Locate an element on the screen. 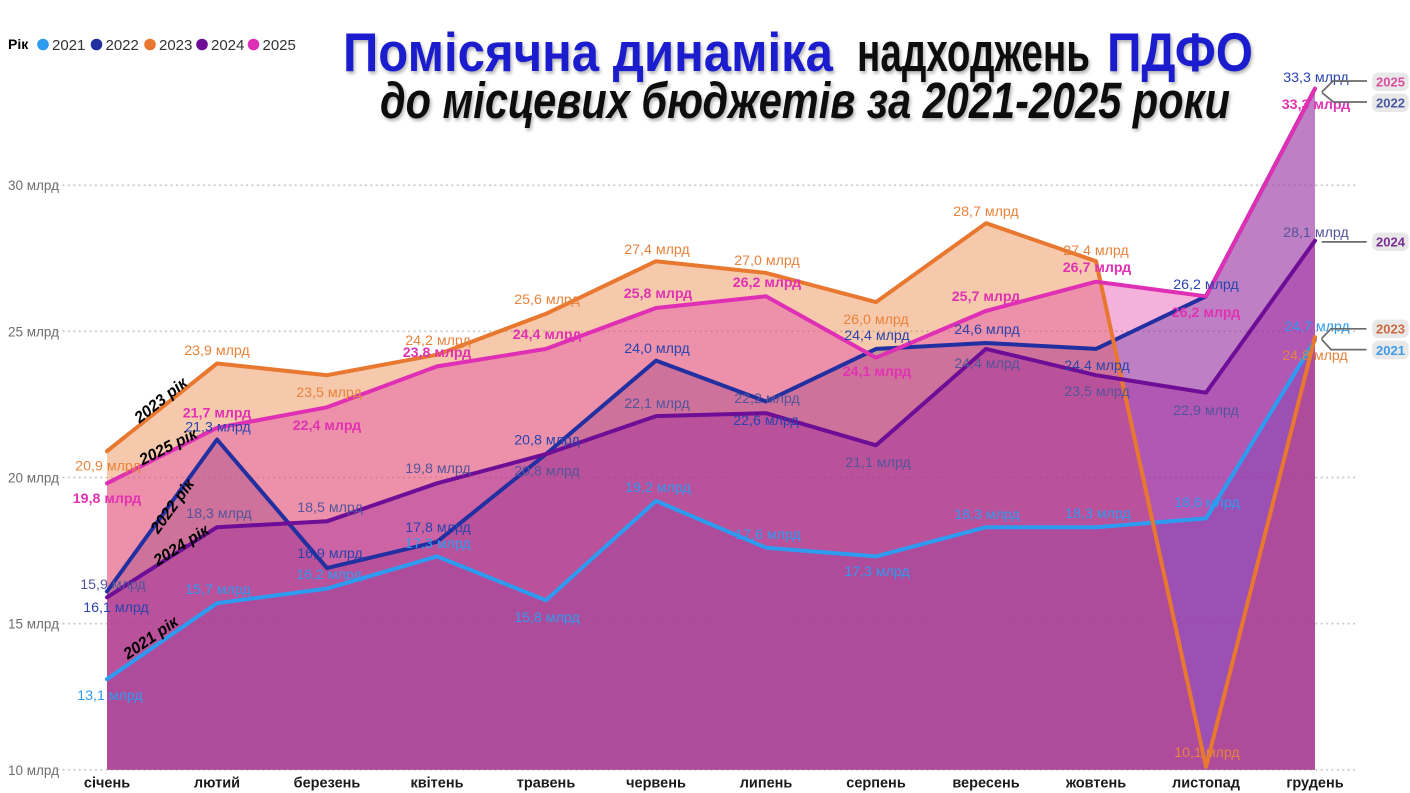 The width and height of the screenshot is (1410, 793). svg-text: 15,9 млрд is located at coordinates (113, 585).